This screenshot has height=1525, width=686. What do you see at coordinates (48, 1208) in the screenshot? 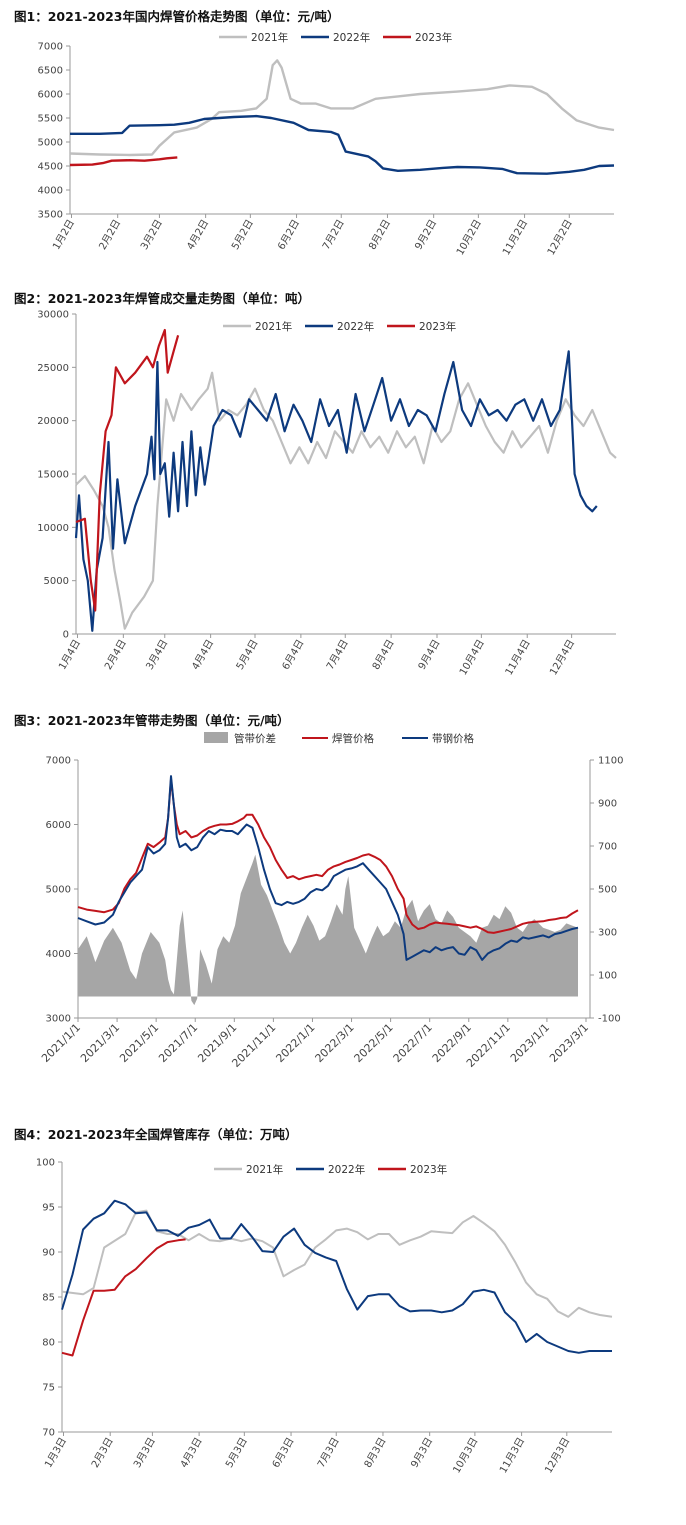
I see `y-tick-label: 95` at bounding box center [48, 1208].